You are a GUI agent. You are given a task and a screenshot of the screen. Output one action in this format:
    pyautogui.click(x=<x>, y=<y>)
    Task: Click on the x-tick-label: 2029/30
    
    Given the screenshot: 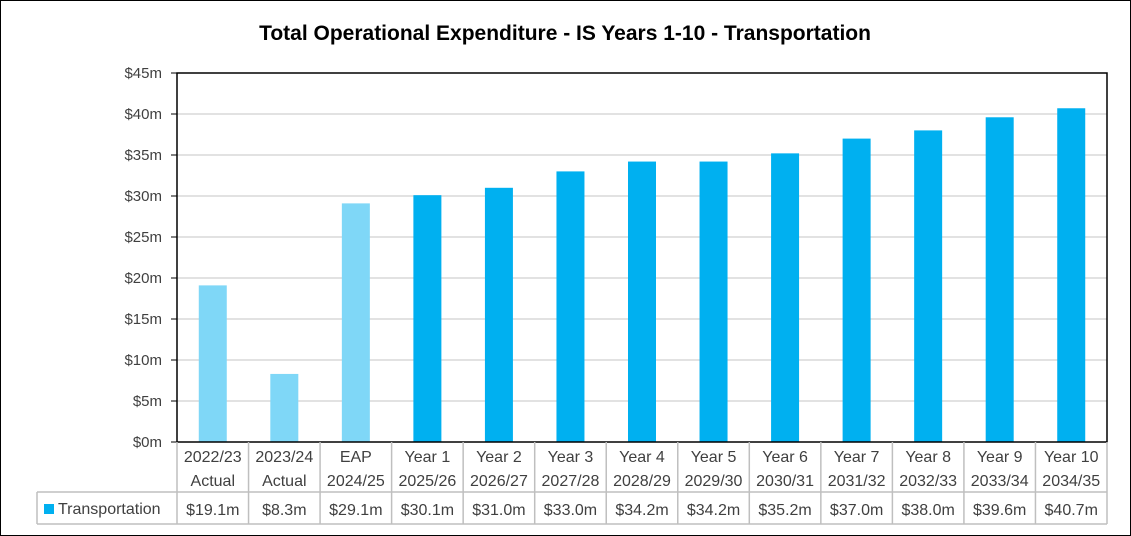 What is the action you would take?
    pyautogui.click(x=714, y=481)
    